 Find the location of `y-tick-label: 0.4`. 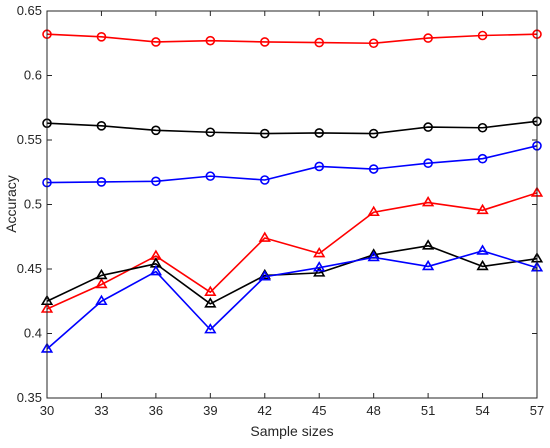

y-tick-label: 0.4 is located at coordinates (33, 333).